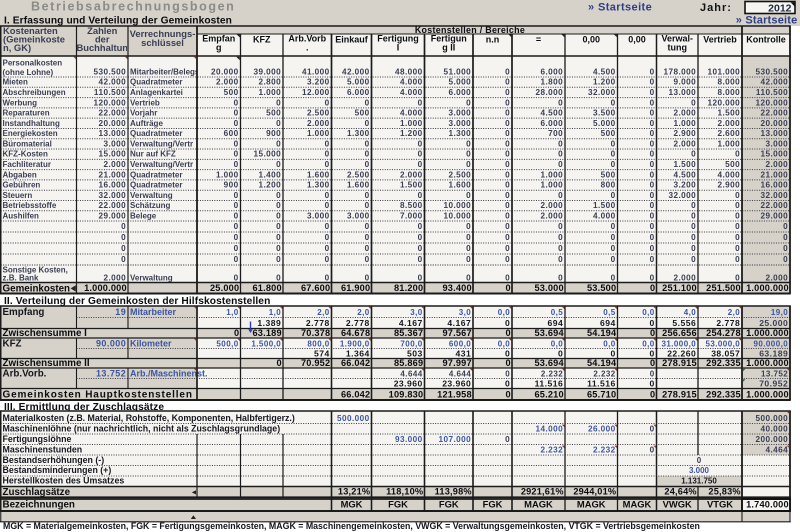 The image size is (800, 532). I want to click on svg-text: 4.000, so click(604, 215).